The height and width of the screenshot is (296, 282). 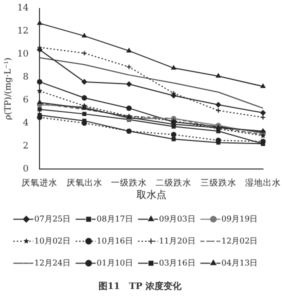 I want to click on legend-label: 08月17日, so click(x=114, y=219).